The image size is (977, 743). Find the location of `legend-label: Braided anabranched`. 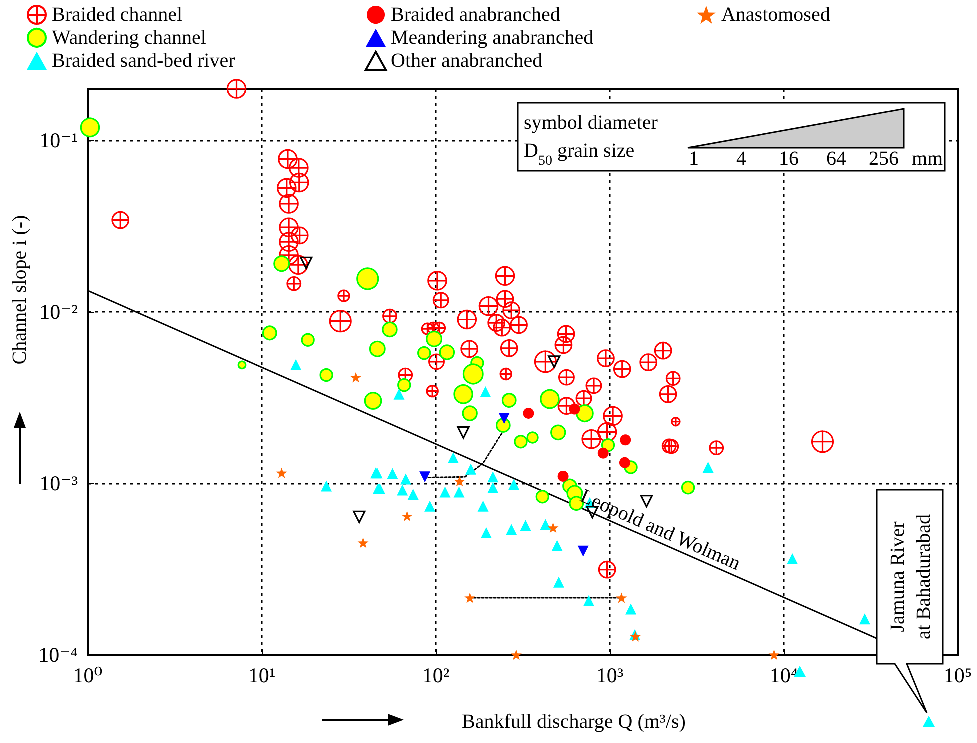

legend-label: Braided anabranched is located at coordinates (475, 15).